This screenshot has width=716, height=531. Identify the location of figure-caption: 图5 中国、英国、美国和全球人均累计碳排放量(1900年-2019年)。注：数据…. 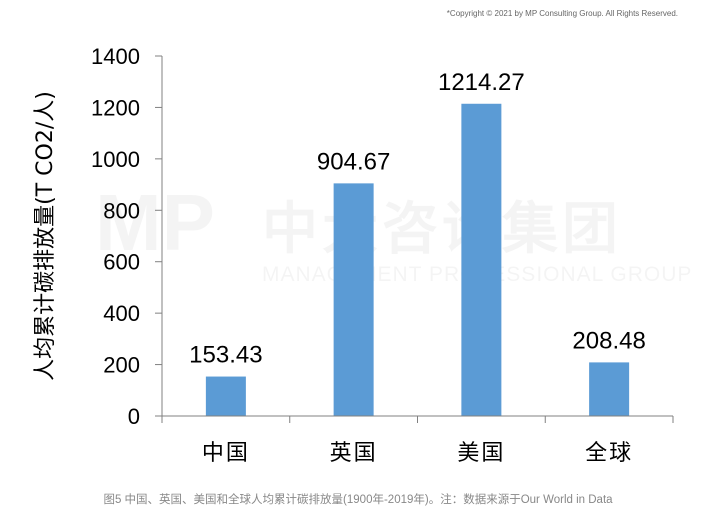
(358, 500).